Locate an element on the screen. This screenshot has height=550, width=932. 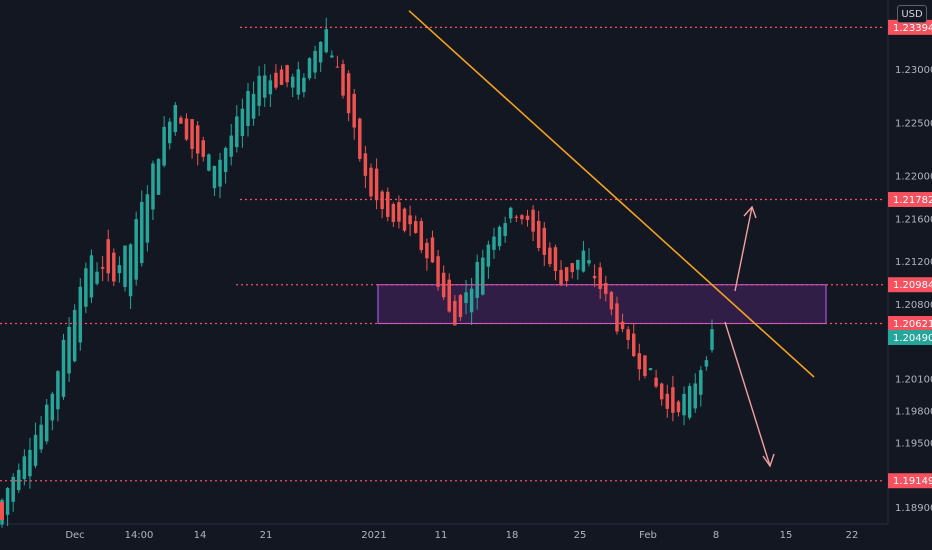
edge-marker is located at coordinates (2, 511).